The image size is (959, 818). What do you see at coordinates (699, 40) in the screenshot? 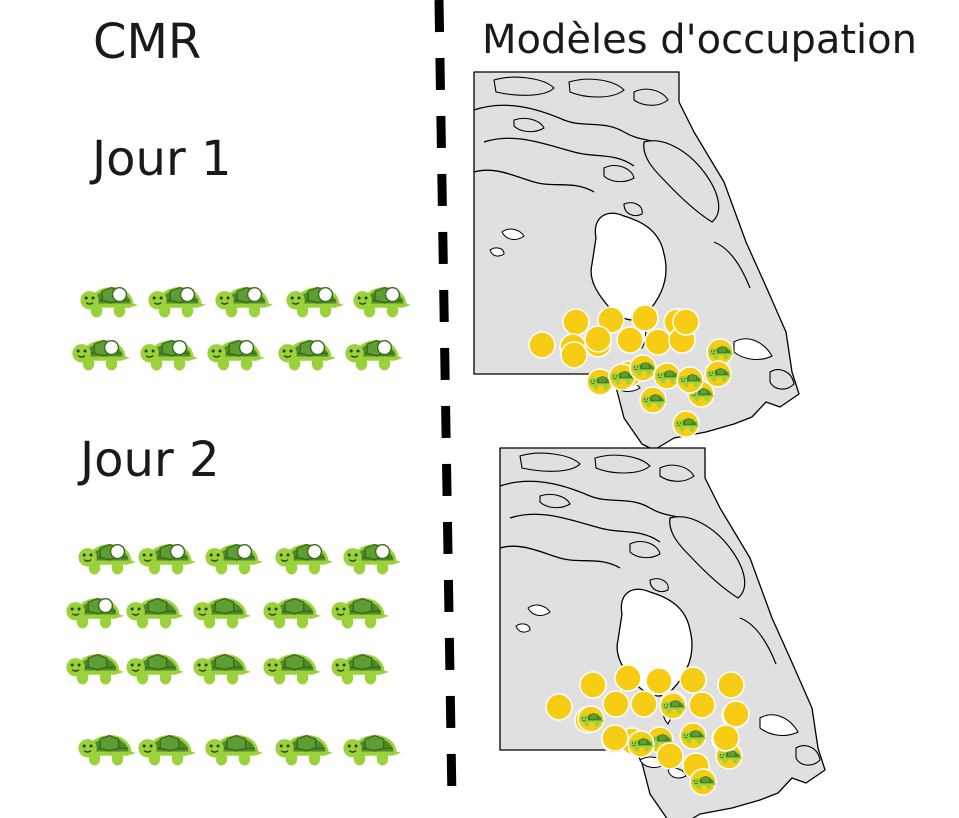
I see `occupancy-models-title: Modèles d'occupation` at bounding box center [699, 40].